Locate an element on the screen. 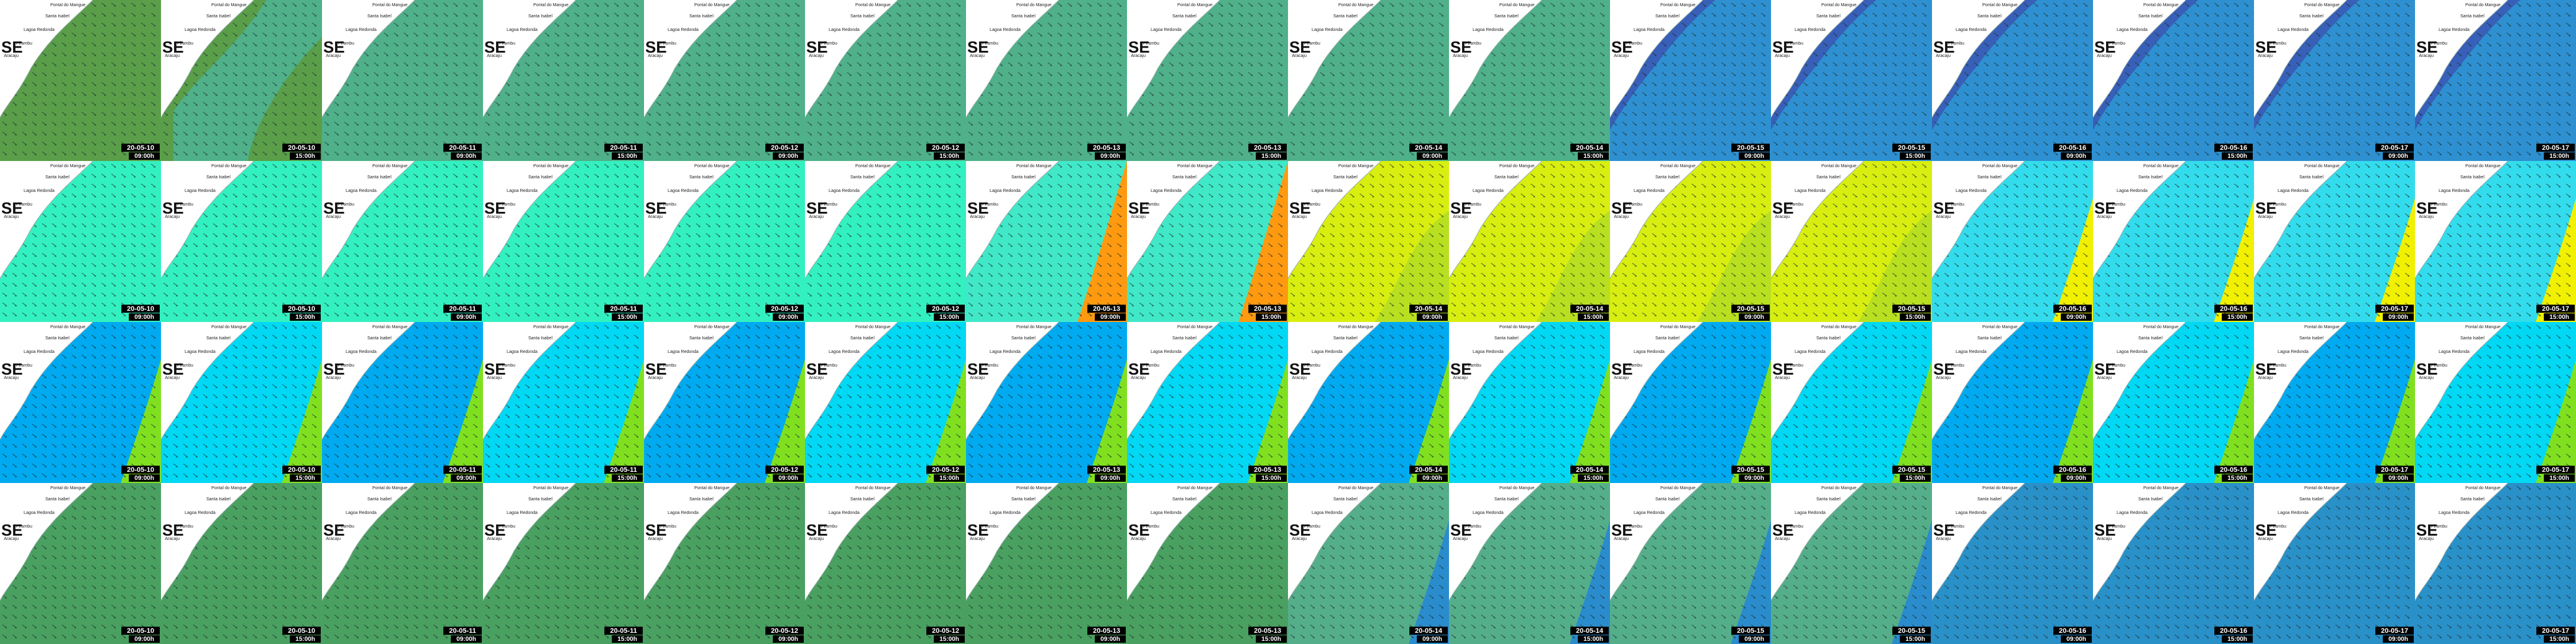 This screenshot has height=644, width=2576. date-label: 20-05-14 is located at coordinates (1429, 309).